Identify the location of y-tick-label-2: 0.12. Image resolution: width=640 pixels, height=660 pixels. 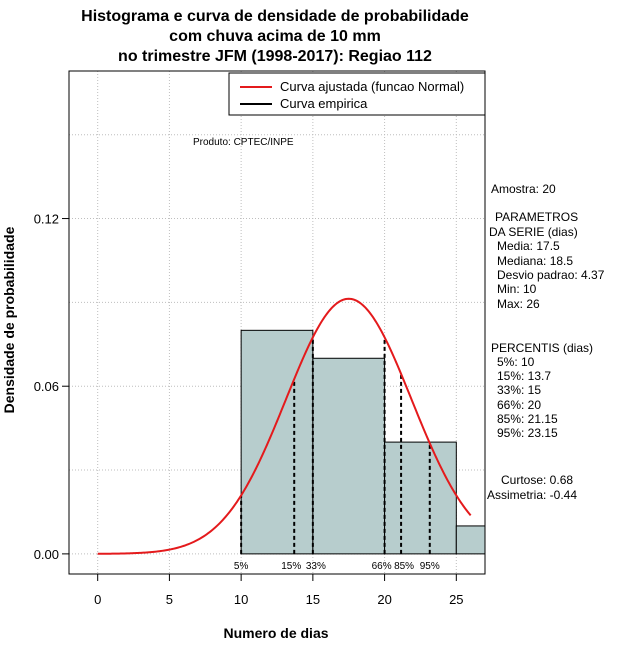
(46, 219).